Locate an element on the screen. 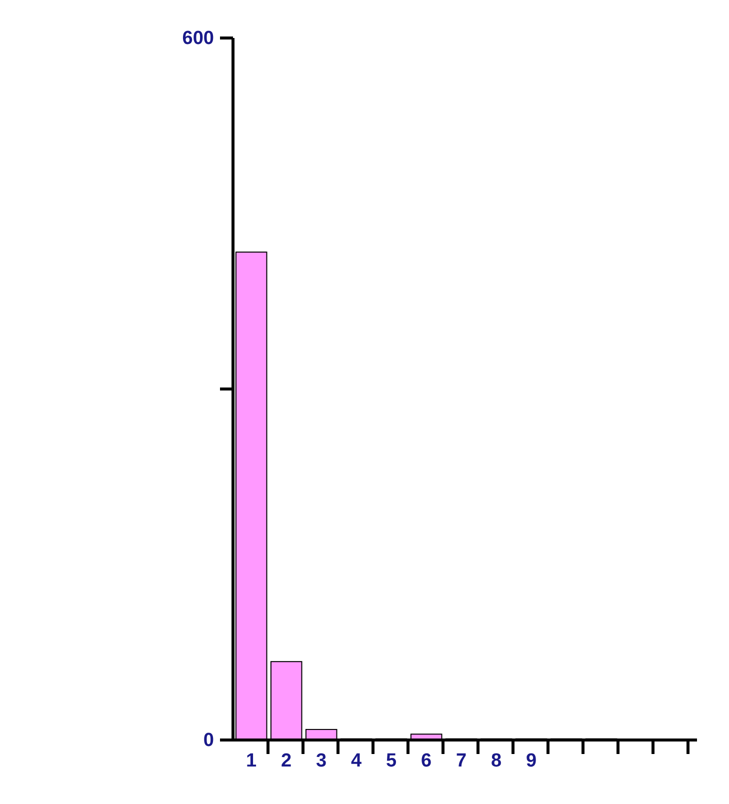  x-tick-label: 2 is located at coordinates (286, 761).